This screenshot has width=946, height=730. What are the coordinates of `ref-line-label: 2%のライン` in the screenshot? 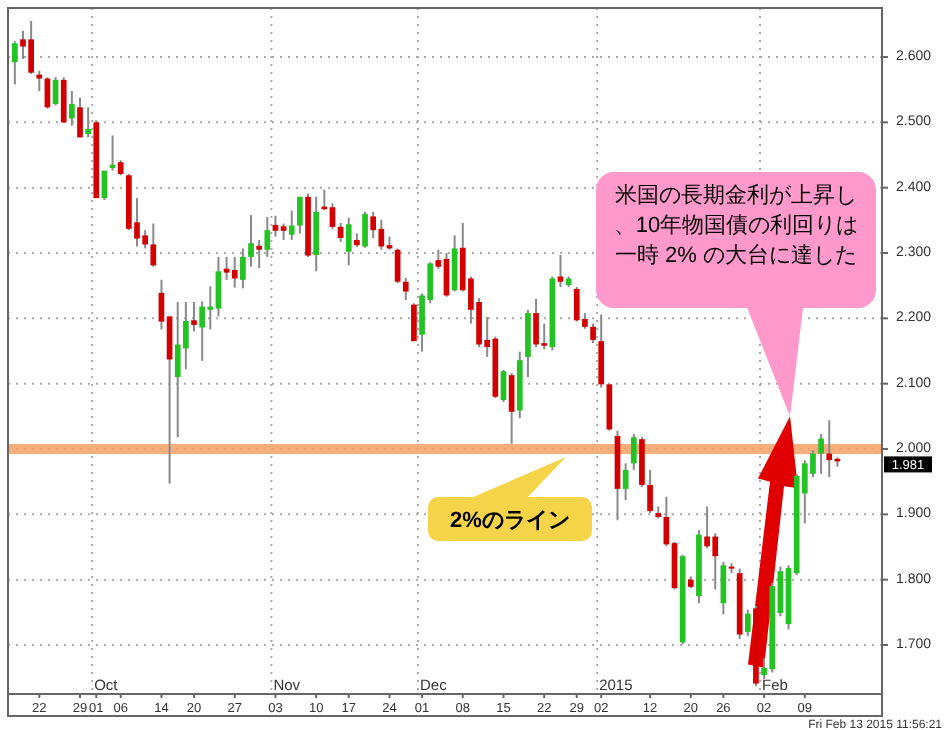 It's located at (510, 521).